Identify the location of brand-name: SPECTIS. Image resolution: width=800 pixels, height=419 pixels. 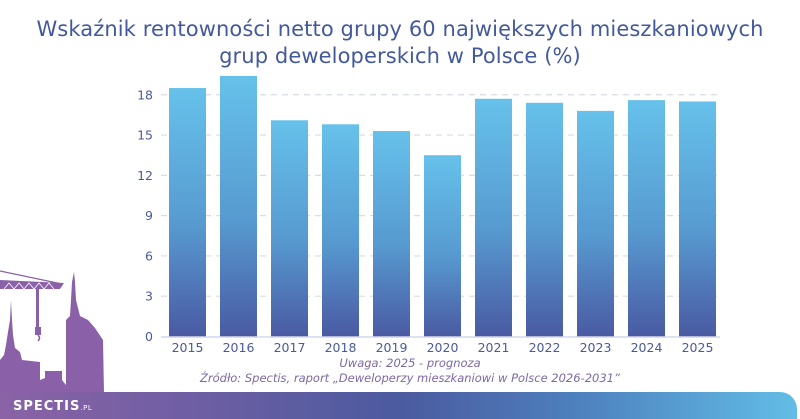
(47, 406).